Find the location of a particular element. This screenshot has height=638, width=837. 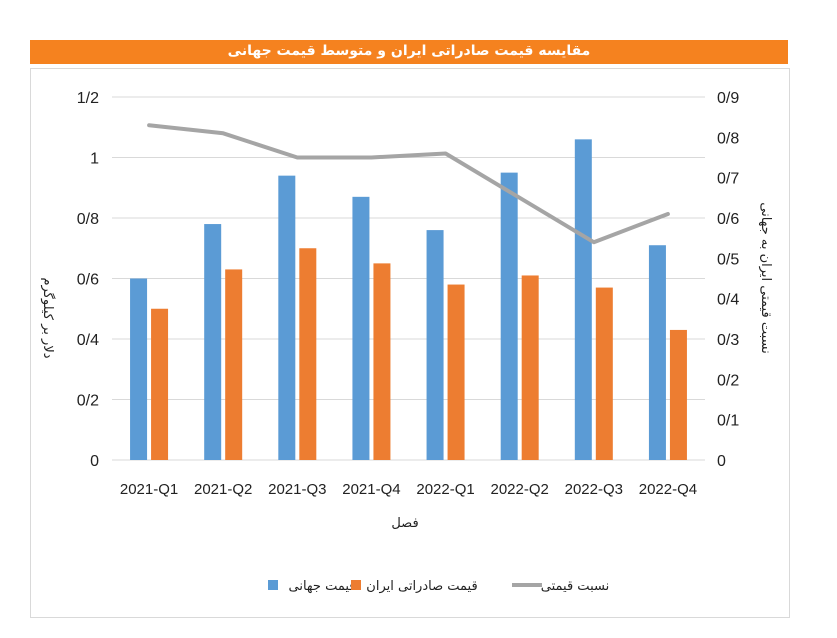

y2-tick-label: 0/6 is located at coordinates (728, 219).